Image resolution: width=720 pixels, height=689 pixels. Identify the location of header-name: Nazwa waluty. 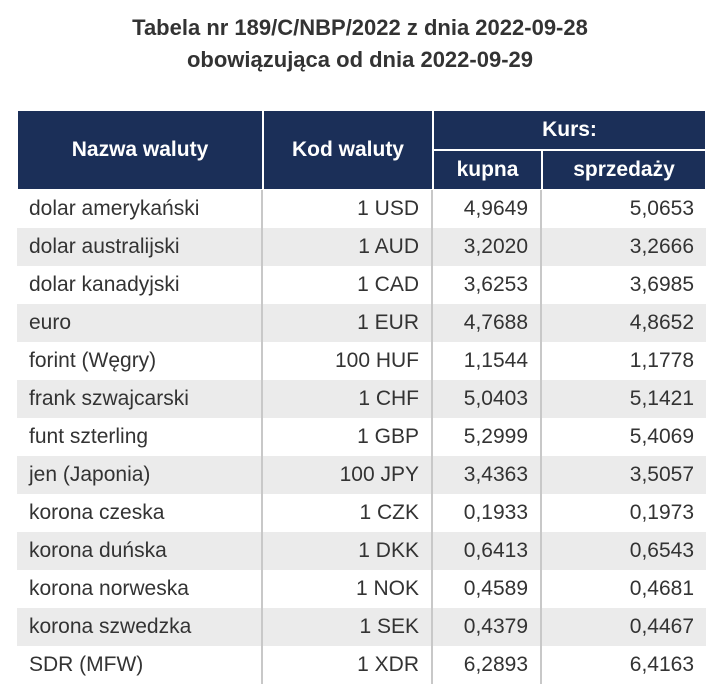
(140, 150).